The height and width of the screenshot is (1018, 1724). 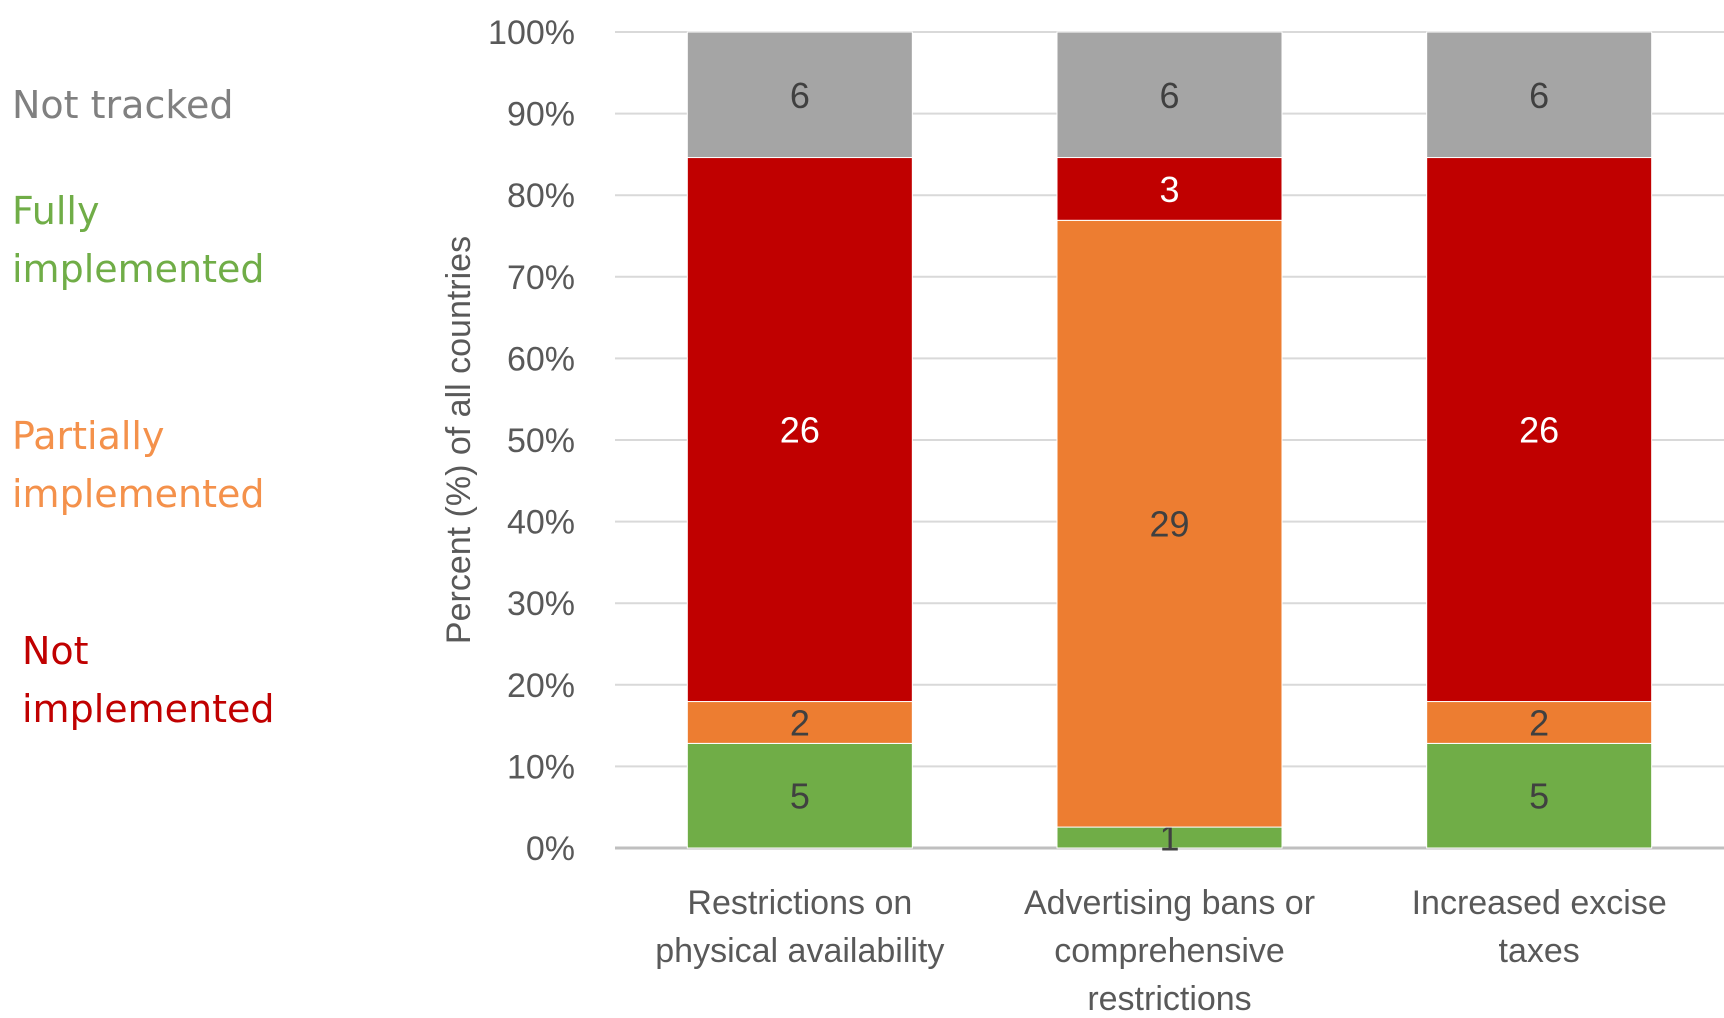 What do you see at coordinates (138, 240) in the screenshot?
I see `legend-fully-implemented: Fully implemented` at bounding box center [138, 240].